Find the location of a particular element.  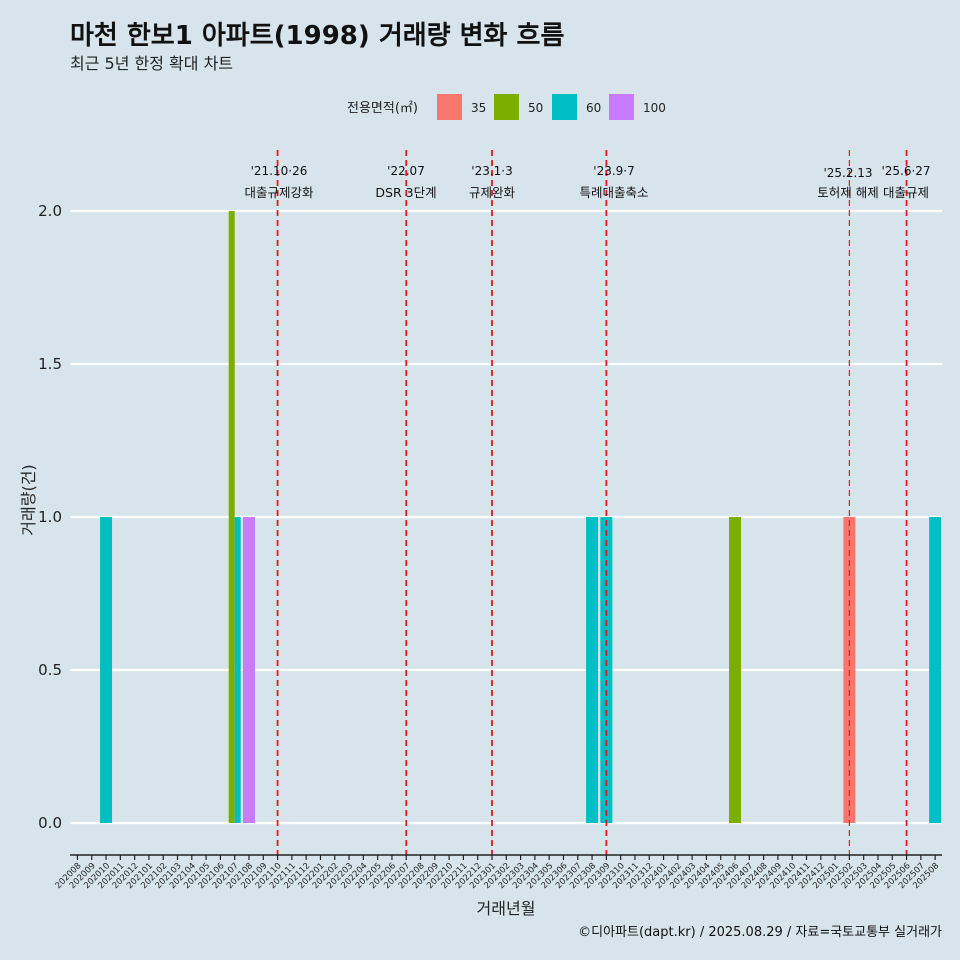

event-label: DSR 3단계 is located at coordinates (405, 192).